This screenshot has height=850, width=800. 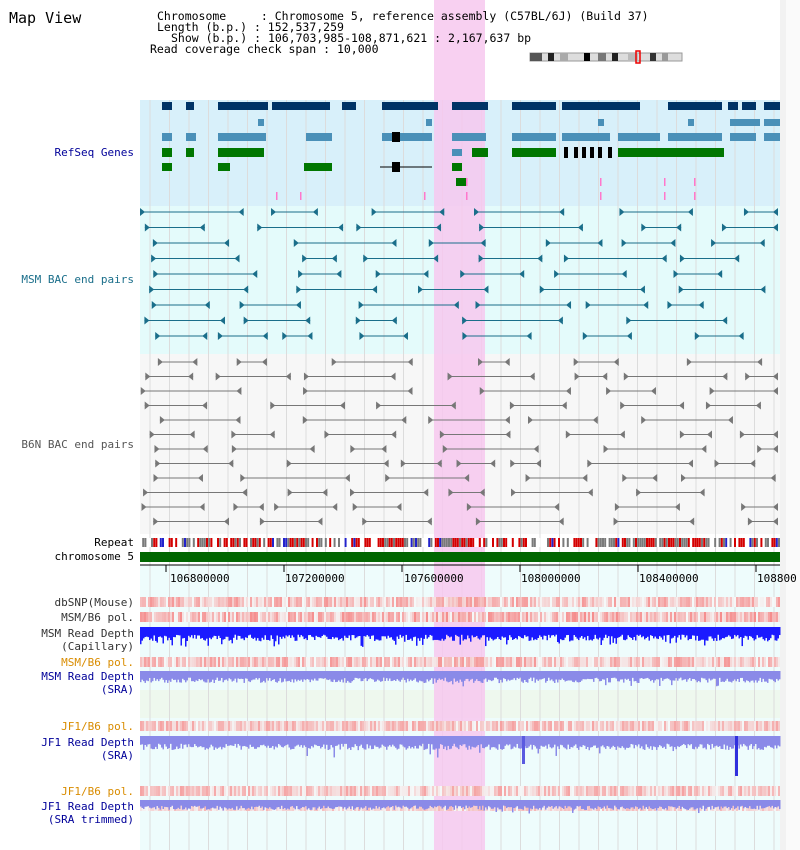 What do you see at coordinates (77, 279) in the screenshot?
I see `track-label-msm-bac: MSM BAC end pairs` at bounding box center [77, 279].